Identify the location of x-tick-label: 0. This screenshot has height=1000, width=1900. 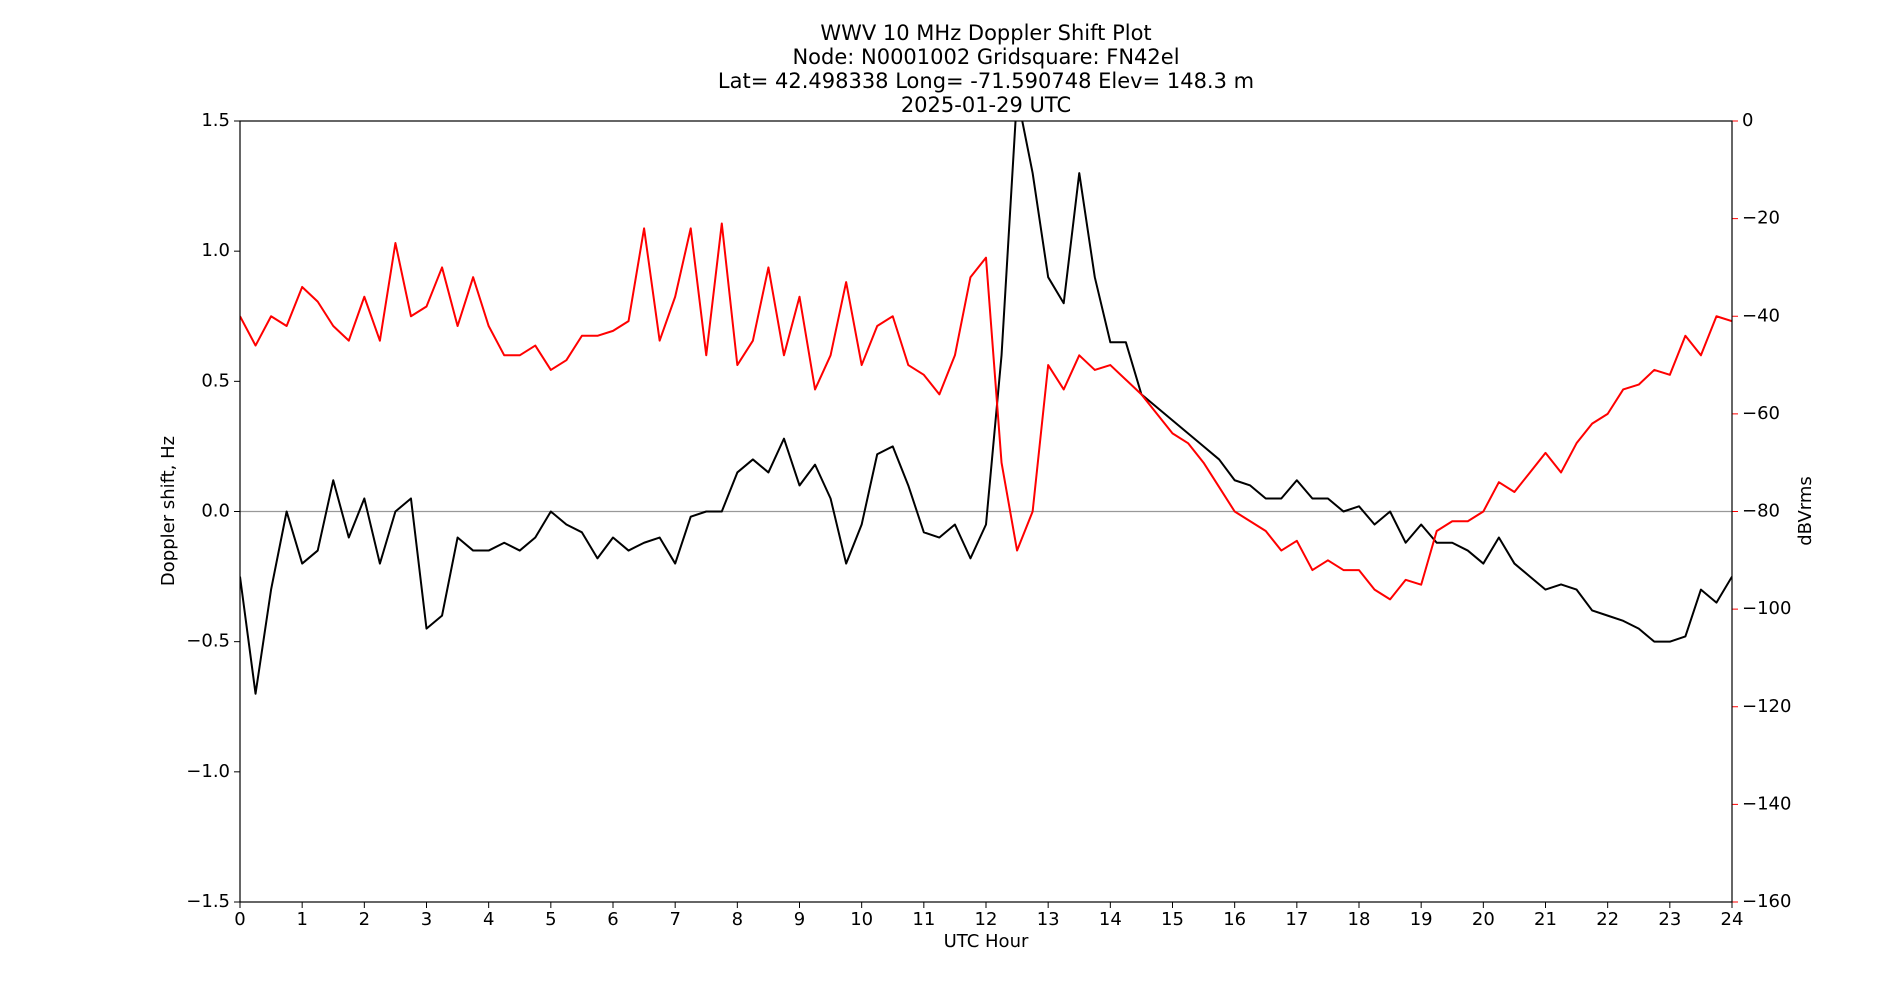
(239, 919).